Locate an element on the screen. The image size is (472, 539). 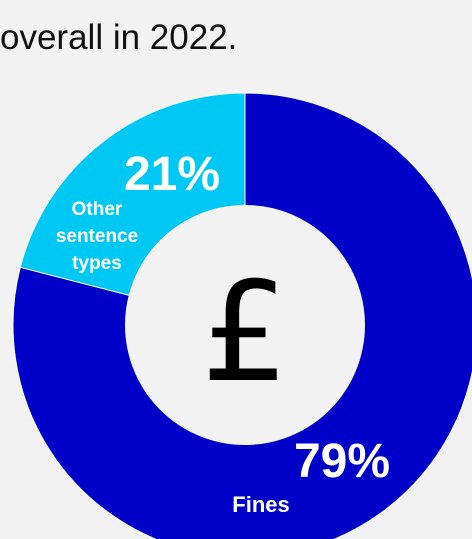
pound-icon: £ is located at coordinates (245, 332).